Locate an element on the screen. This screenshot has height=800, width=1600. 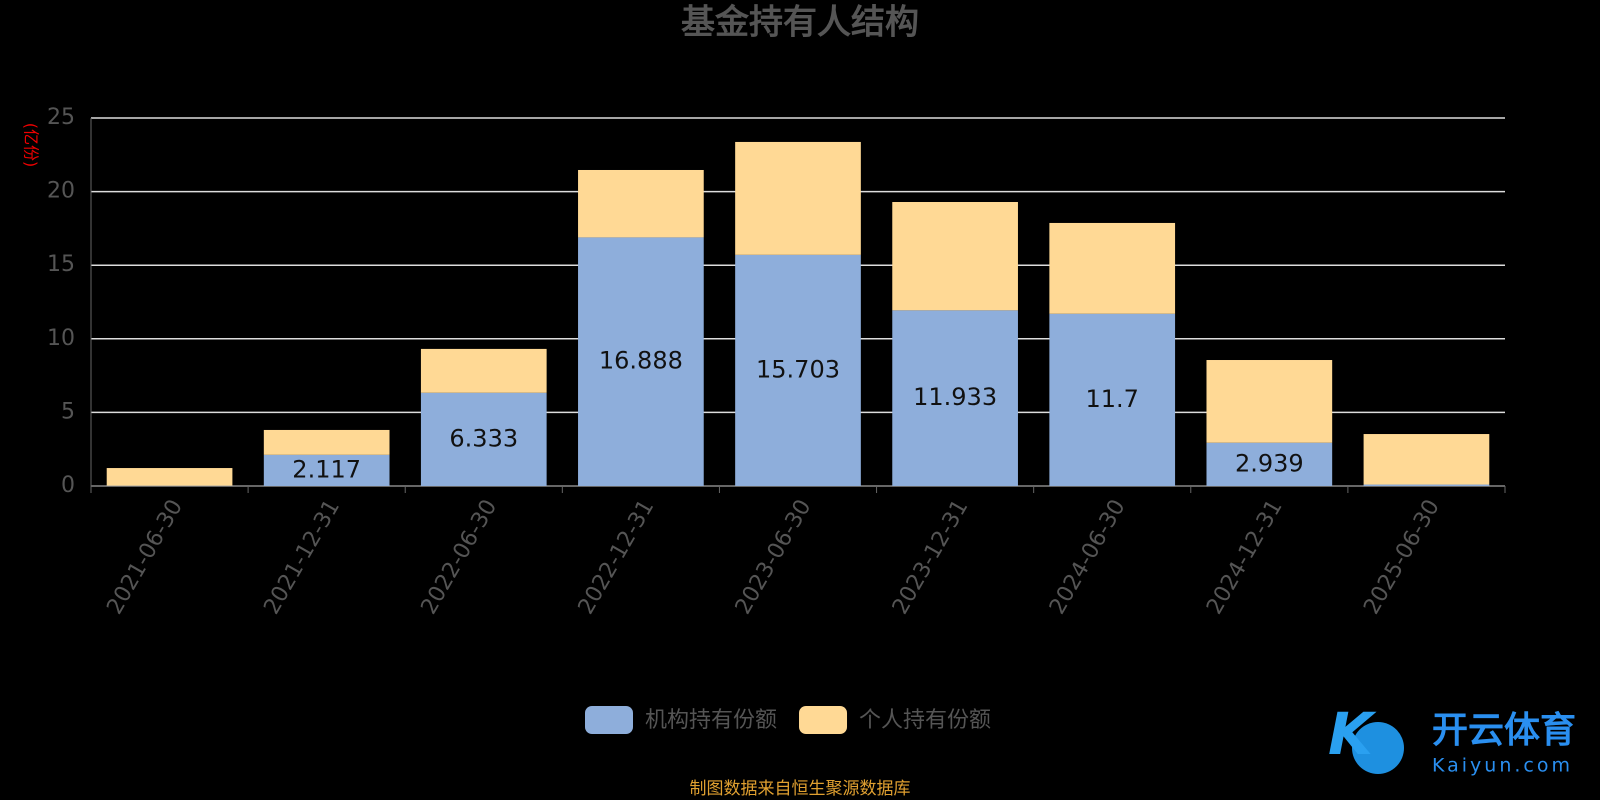
watermark: K 开云体育 Kaiyun.com is located at coordinates (1452, 738).